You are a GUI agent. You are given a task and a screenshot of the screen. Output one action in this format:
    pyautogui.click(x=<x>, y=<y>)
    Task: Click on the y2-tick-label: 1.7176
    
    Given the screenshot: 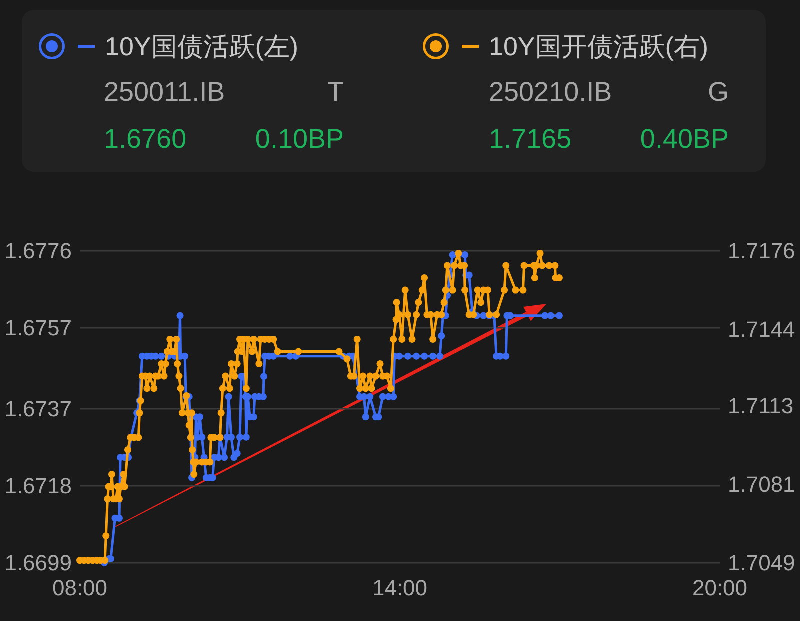 What is the action you would take?
    pyautogui.click(x=762, y=251)
    